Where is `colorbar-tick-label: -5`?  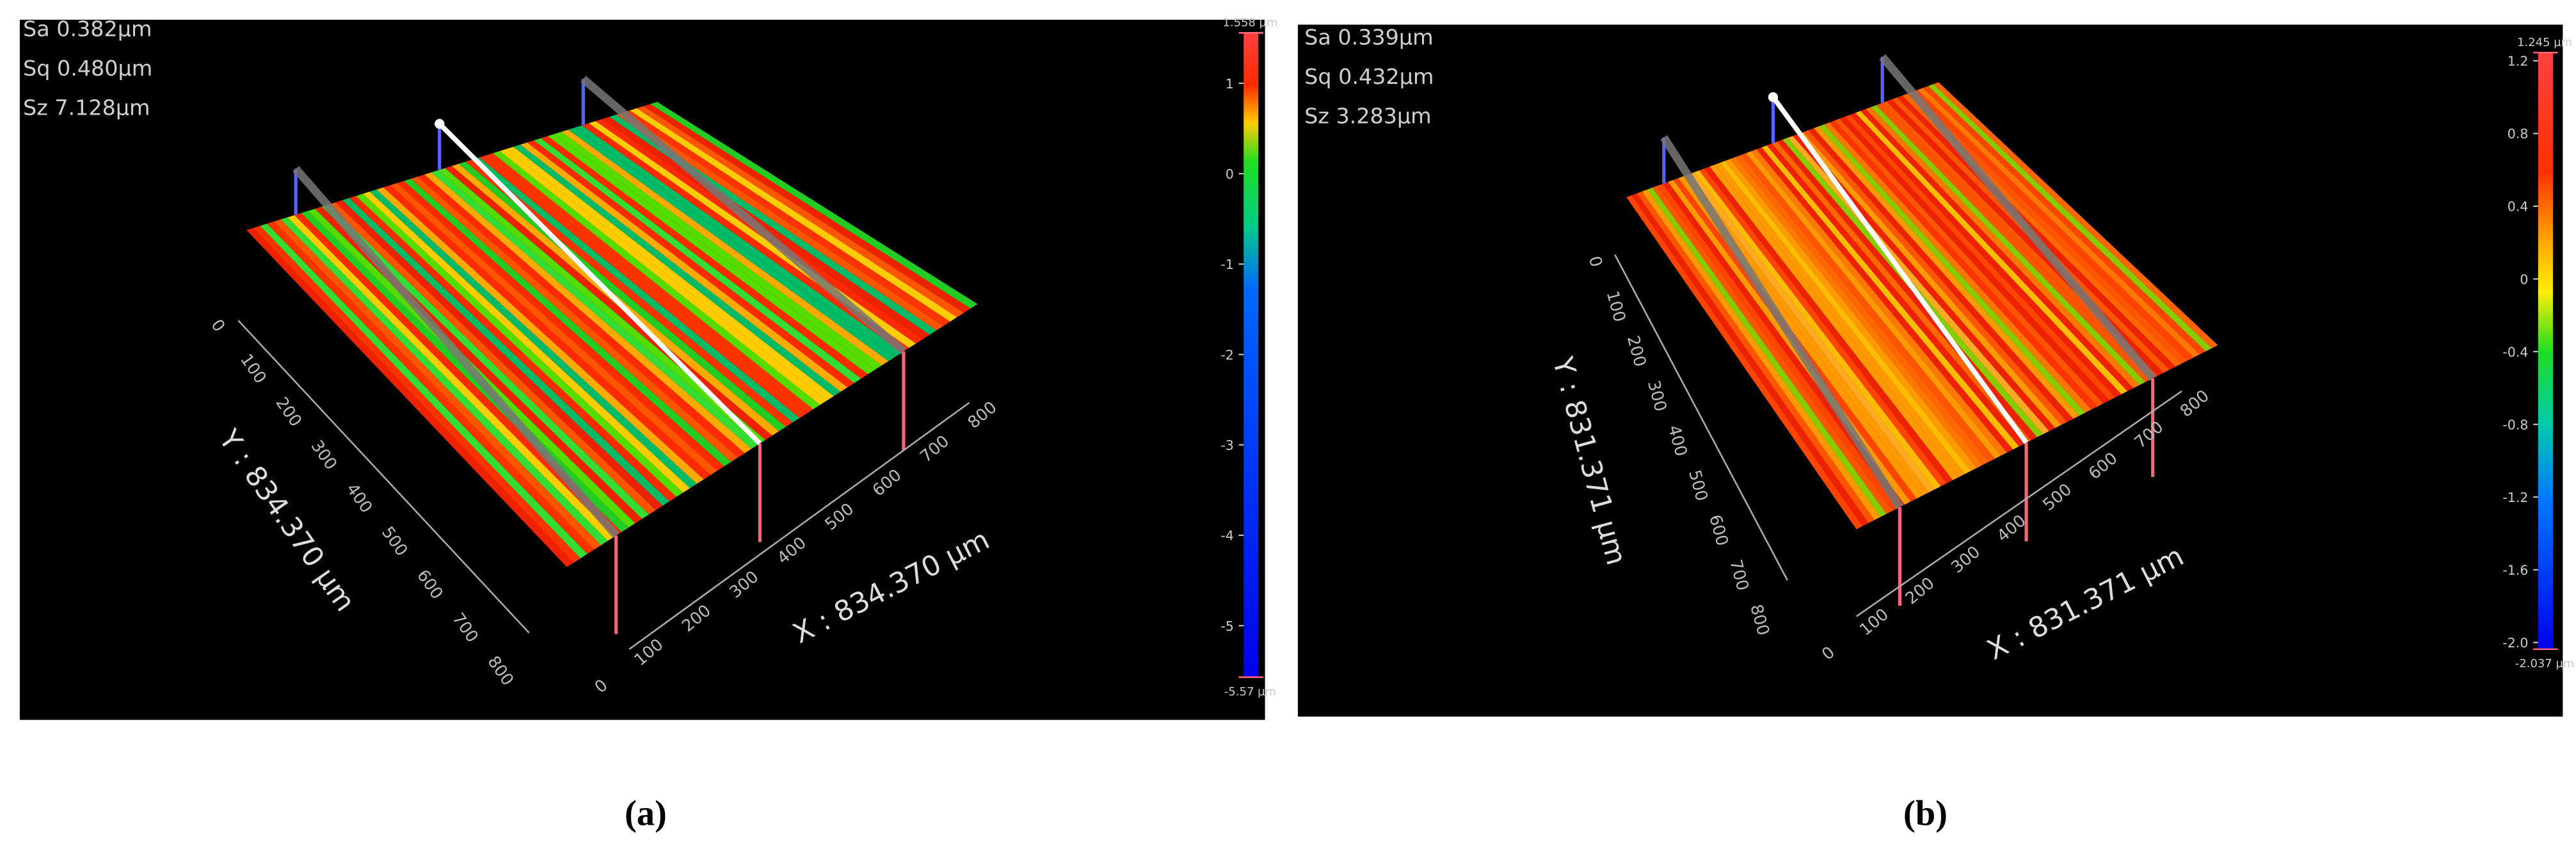
colorbar-tick-label: -5 is located at coordinates (1226, 627).